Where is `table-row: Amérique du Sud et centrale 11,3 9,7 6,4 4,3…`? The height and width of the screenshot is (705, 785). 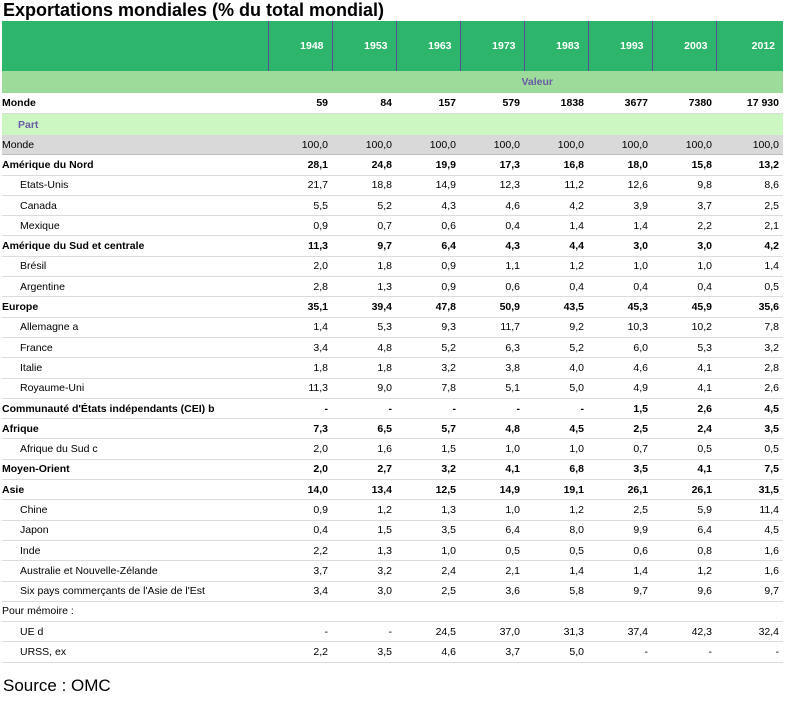 table-row: Amérique du Sud et centrale 11,3 9,7 6,4 4,3… is located at coordinates (392, 246).